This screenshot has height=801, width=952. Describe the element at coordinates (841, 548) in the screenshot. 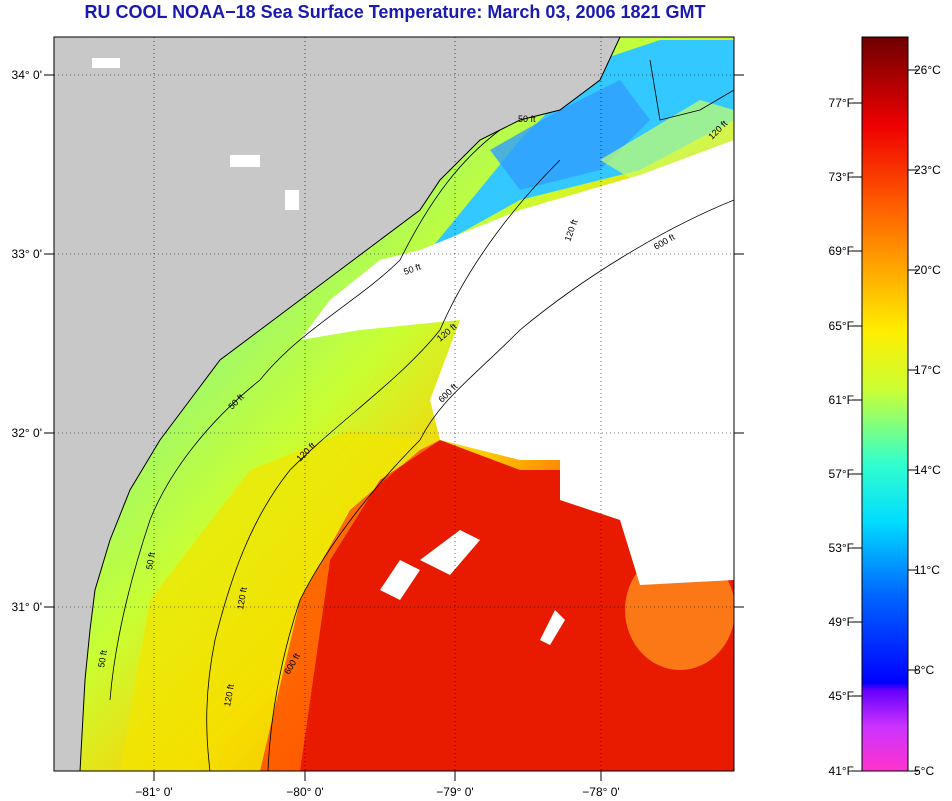

I see `cb-f-label: 53°F` at that location.